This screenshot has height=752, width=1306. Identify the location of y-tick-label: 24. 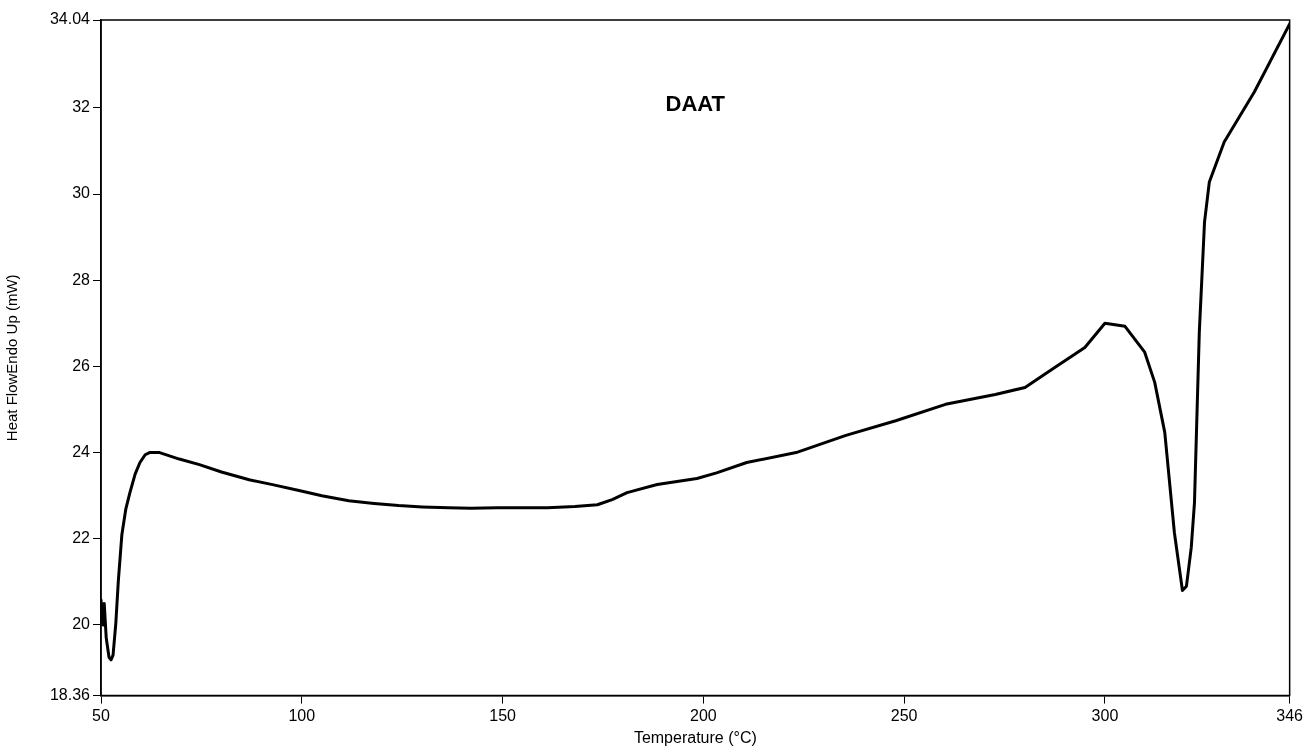
(81, 451).